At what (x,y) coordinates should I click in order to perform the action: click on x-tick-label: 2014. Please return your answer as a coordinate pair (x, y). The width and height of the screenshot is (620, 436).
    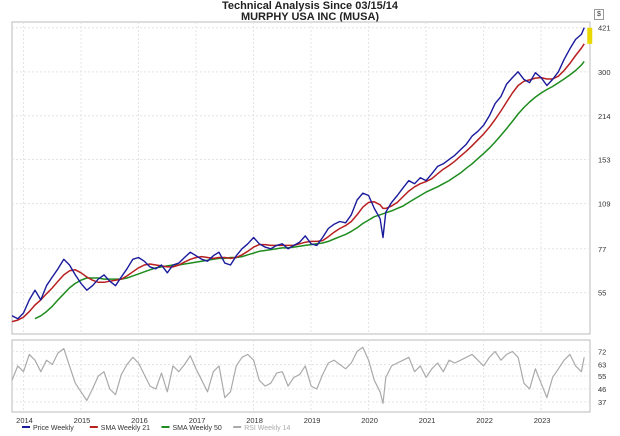
    Looking at the image, I should click on (24, 420).